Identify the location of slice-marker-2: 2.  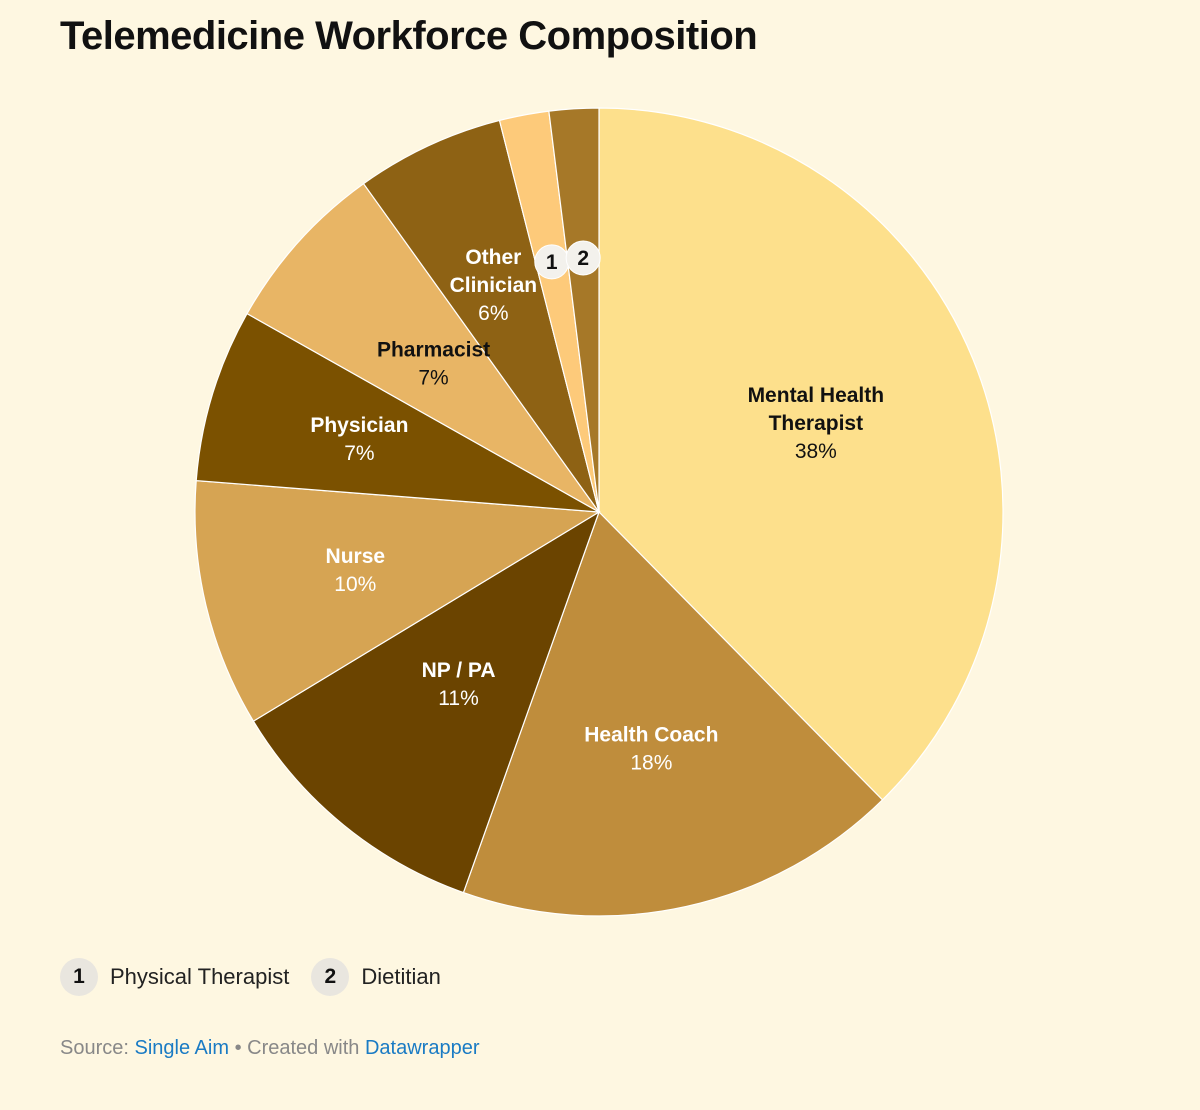
(583, 258).